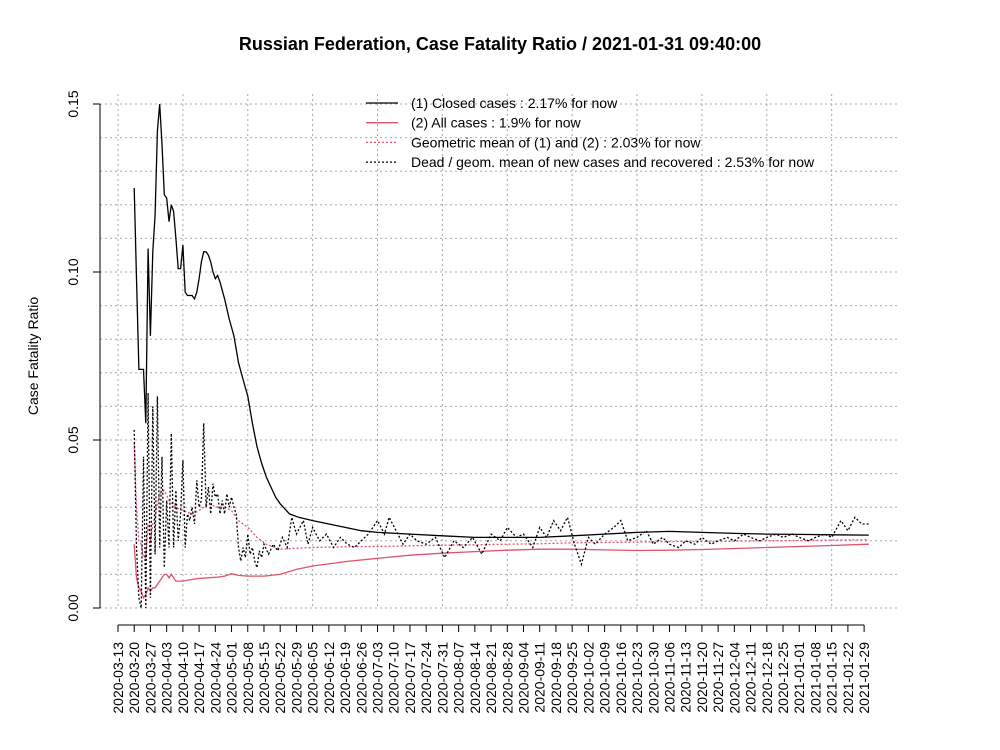 The width and height of the screenshot is (1000, 750). What do you see at coordinates (556, 678) in the screenshot?
I see `x-tick-label: 2020-09-18` at bounding box center [556, 678].